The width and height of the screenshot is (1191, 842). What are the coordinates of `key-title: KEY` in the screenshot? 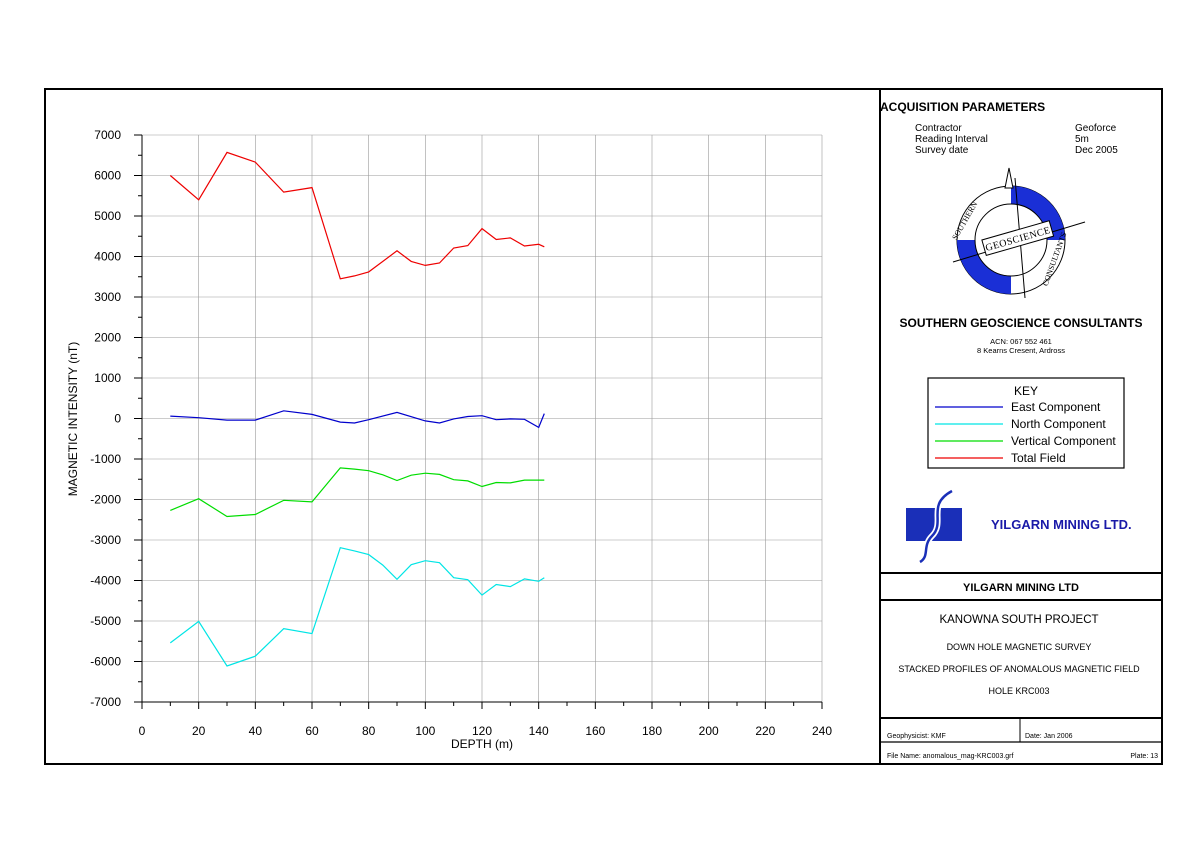 It's located at (1025, 391).